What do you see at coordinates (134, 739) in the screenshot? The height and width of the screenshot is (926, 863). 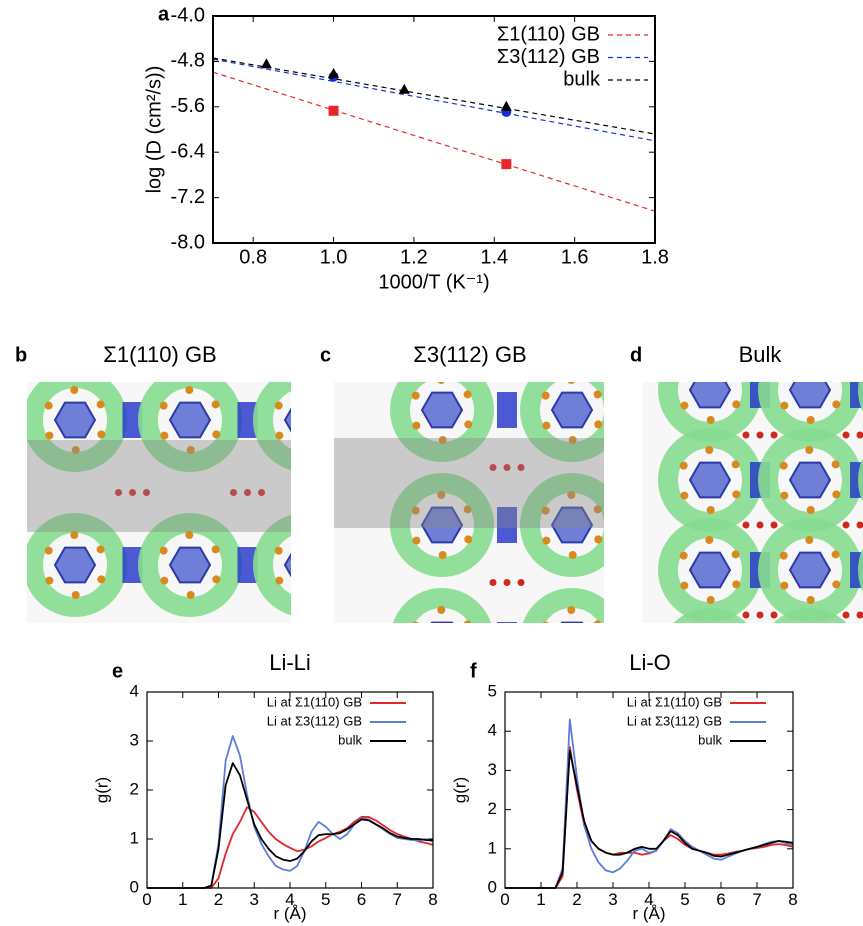 I see `y-tick-label: 3` at bounding box center [134, 739].